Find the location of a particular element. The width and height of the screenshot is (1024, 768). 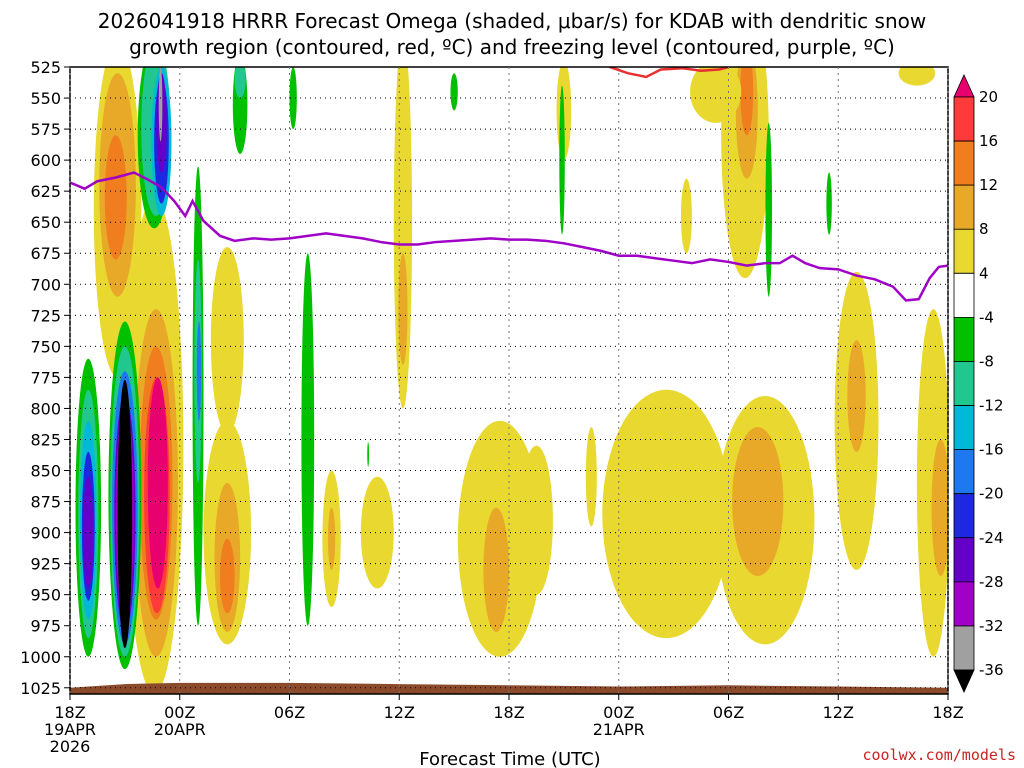

colorbar-label-0: 20 is located at coordinates (988, 97).